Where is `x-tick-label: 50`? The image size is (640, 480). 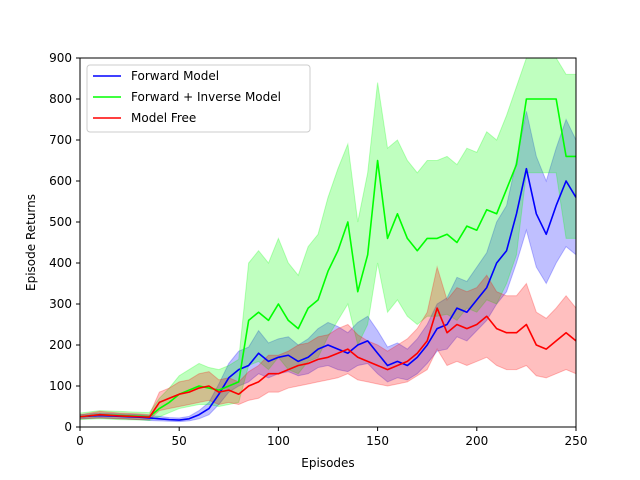 x-tick-label: 50 is located at coordinates (179, 441).